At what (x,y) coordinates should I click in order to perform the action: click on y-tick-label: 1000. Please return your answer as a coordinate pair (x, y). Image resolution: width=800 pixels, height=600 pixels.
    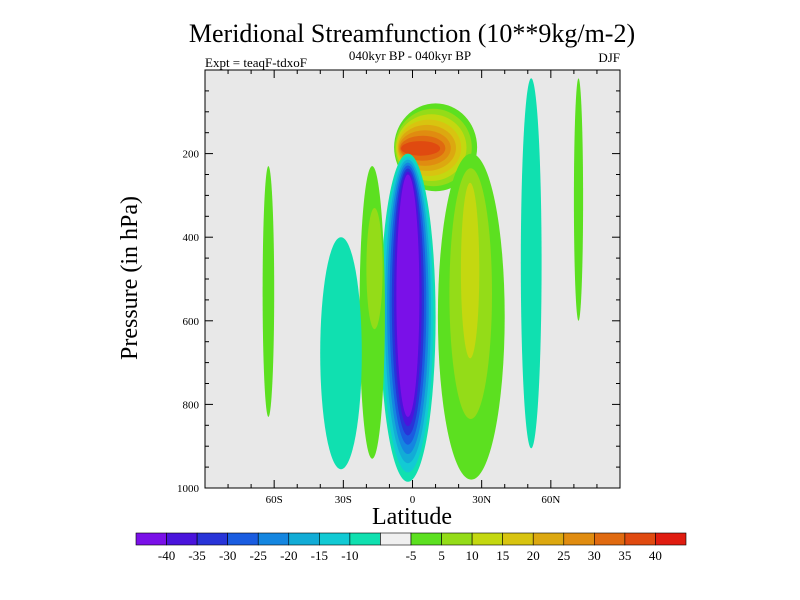
    Looking at the image, I should click on (188, 489).